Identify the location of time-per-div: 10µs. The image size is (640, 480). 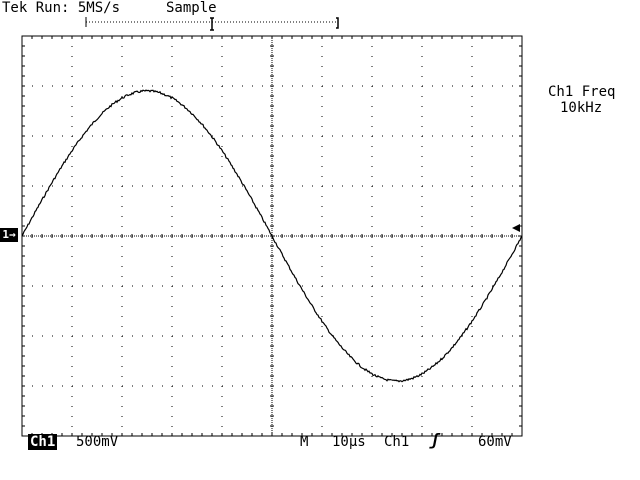
(349, 442).